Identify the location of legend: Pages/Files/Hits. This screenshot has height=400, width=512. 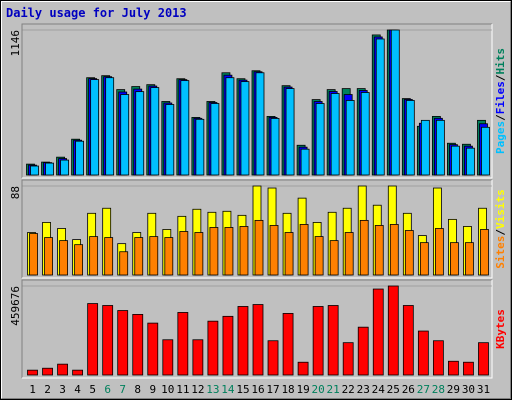
(500, 101).